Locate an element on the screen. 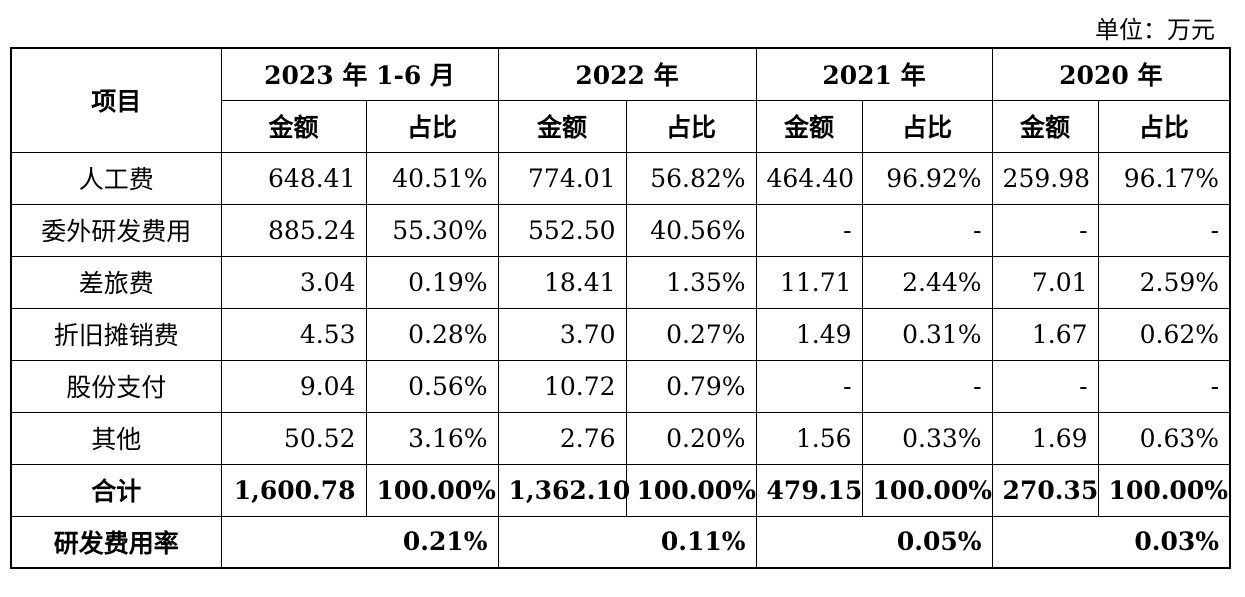 This screenshot has height=597, width=1245. cell: 464.40 is located at coordinates (809, 178).